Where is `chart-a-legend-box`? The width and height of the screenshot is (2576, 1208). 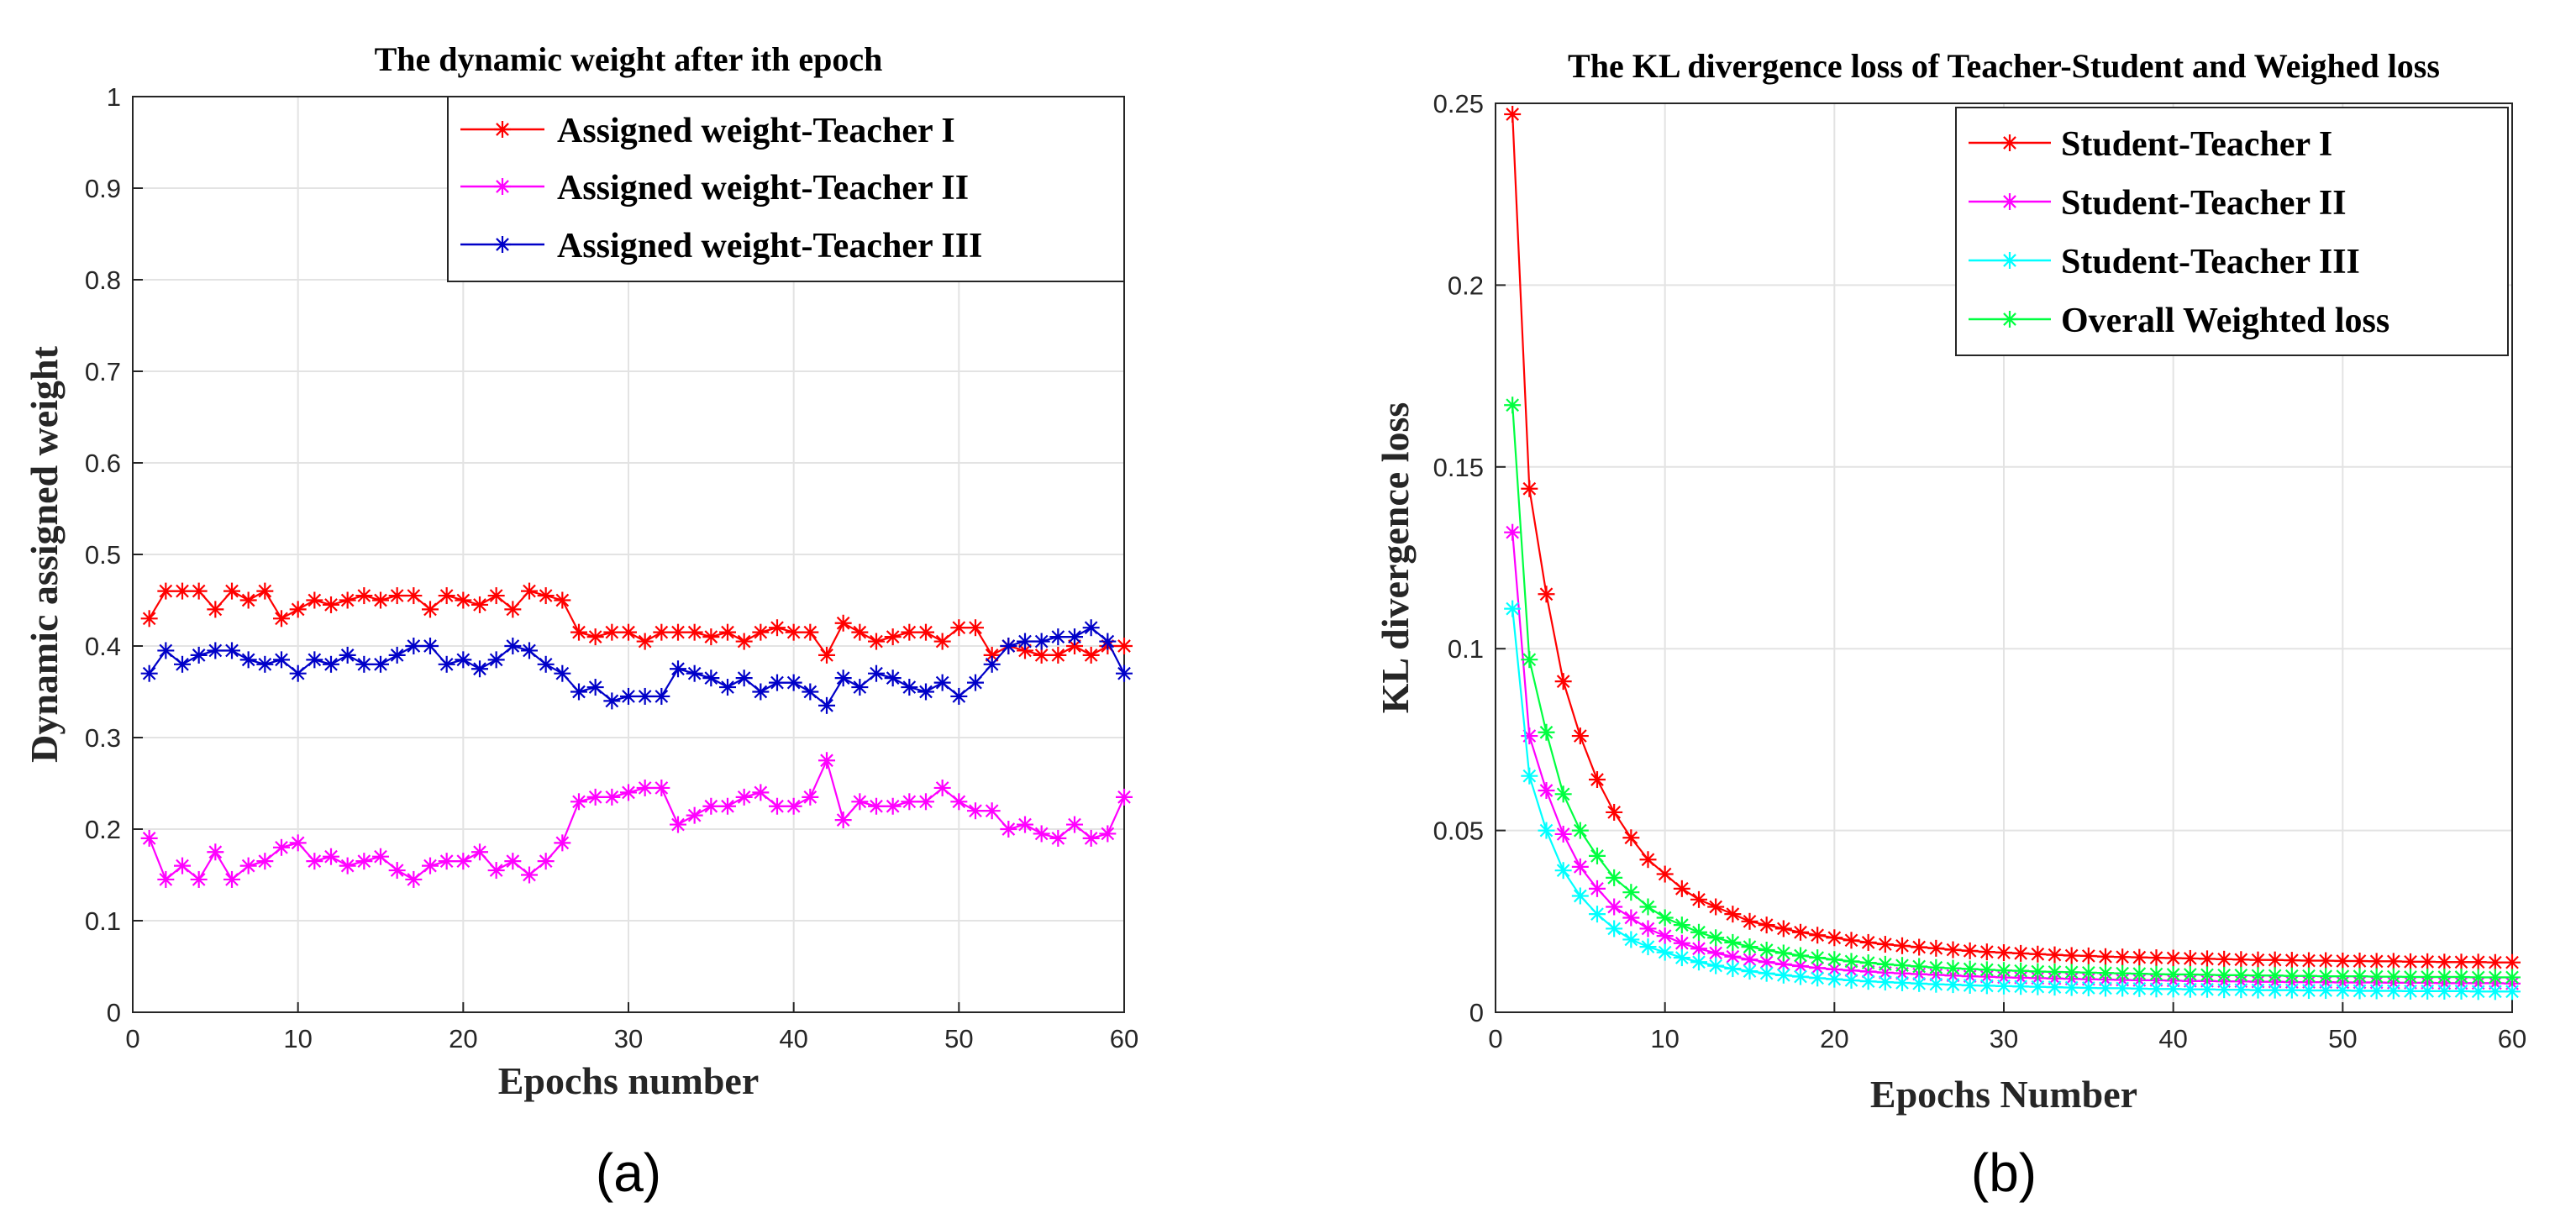
chart-a-legend-box is located at coordinates (786, 189).